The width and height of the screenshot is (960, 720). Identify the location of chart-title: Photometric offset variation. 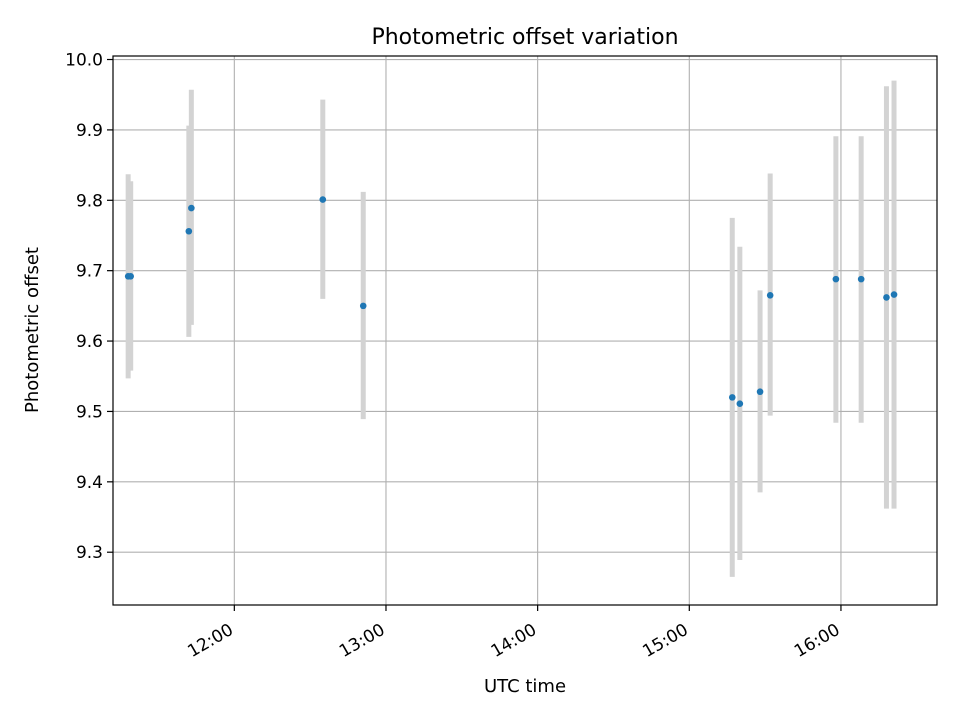
(524, 37).